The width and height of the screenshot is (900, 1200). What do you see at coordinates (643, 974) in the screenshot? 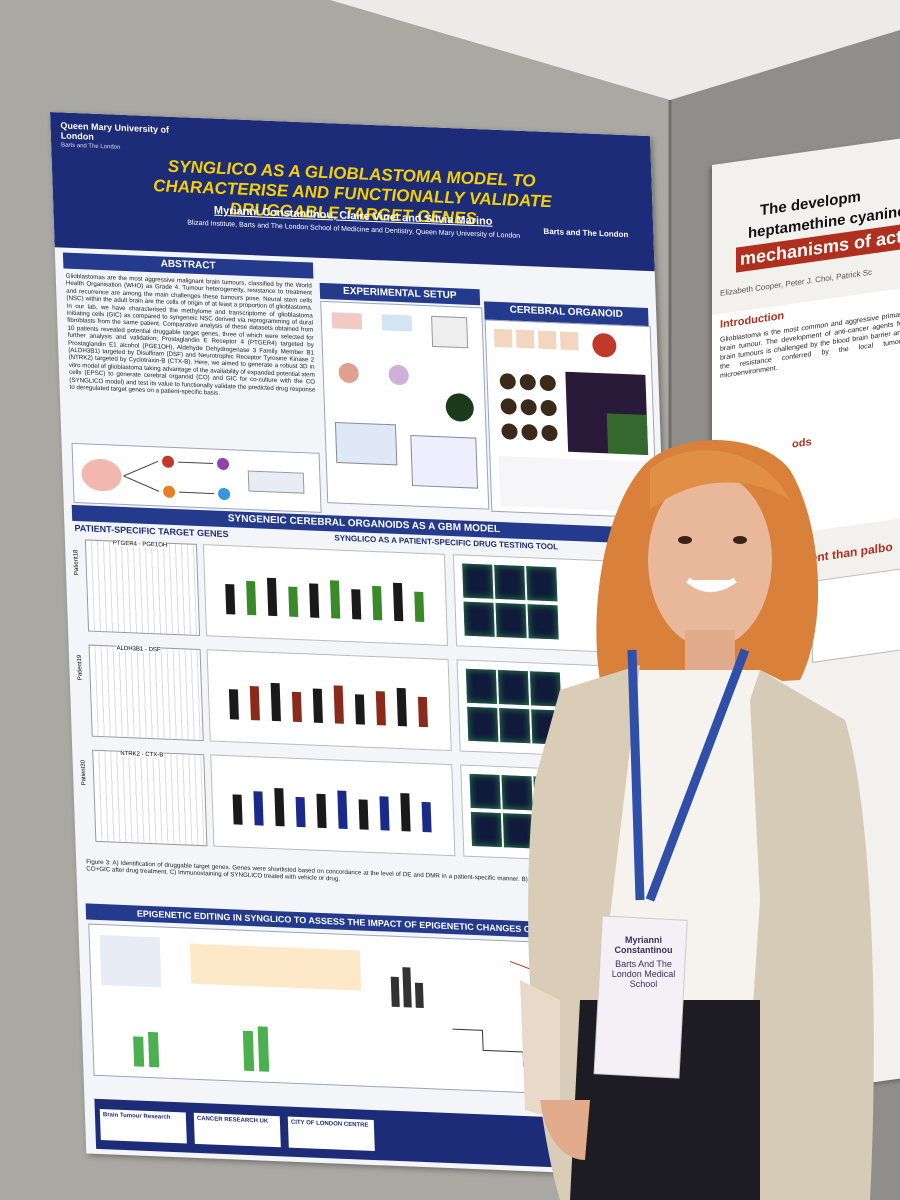
I see `badge-school: Barts And The London Medical School` at bounding box center [643, 974].